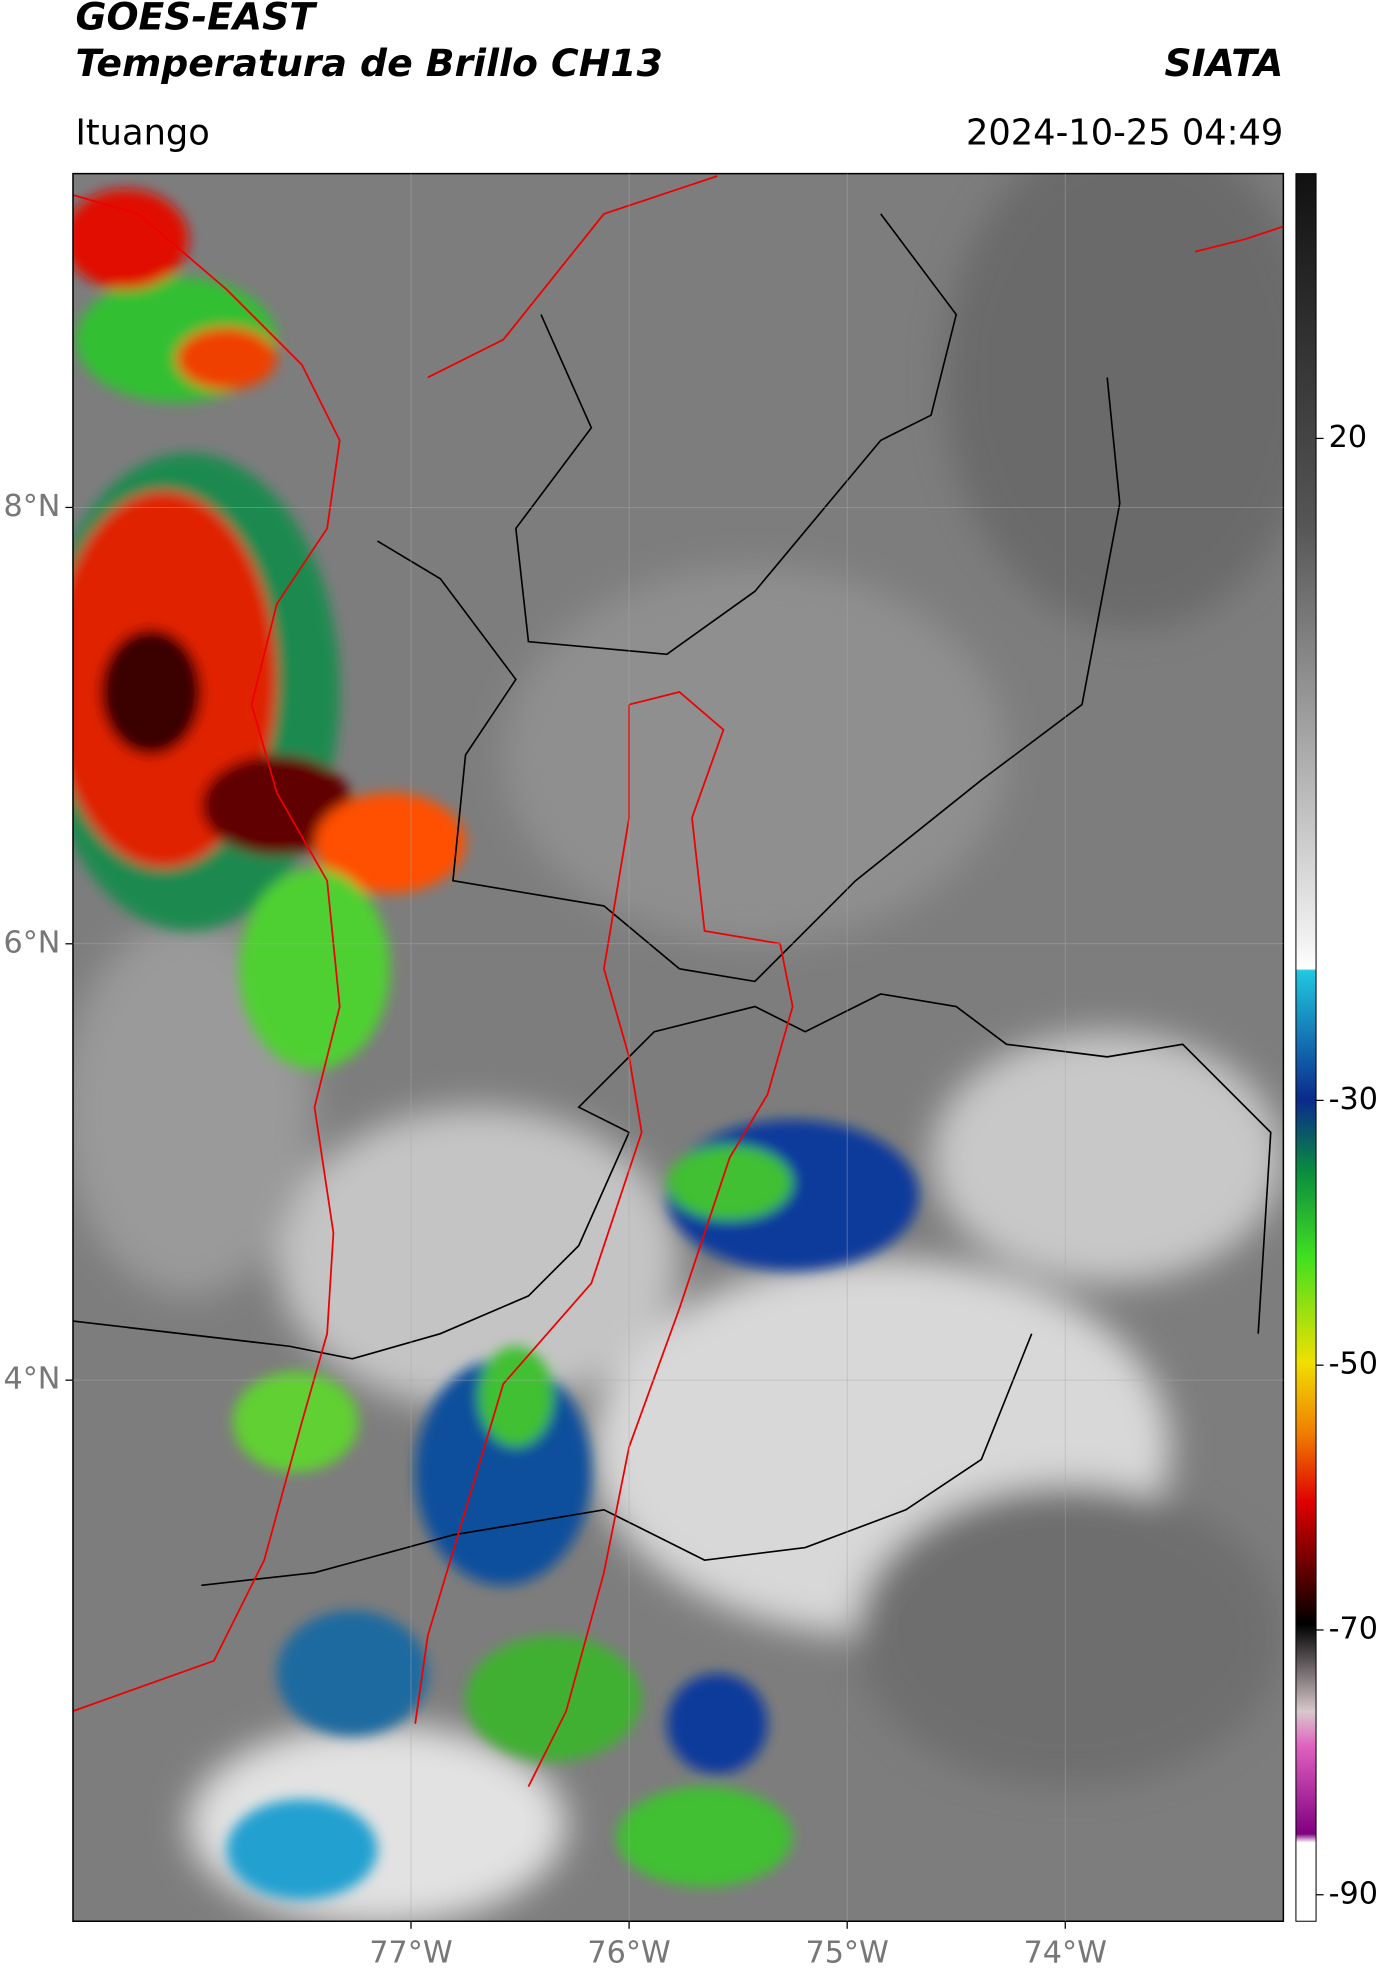 This screenshot has height=1981, width=1384. What do you see at coordinates (1353, 1893) in the screenshot?
I see `colorbar-tick-label: -90` at bounding box center [1353, 1893].